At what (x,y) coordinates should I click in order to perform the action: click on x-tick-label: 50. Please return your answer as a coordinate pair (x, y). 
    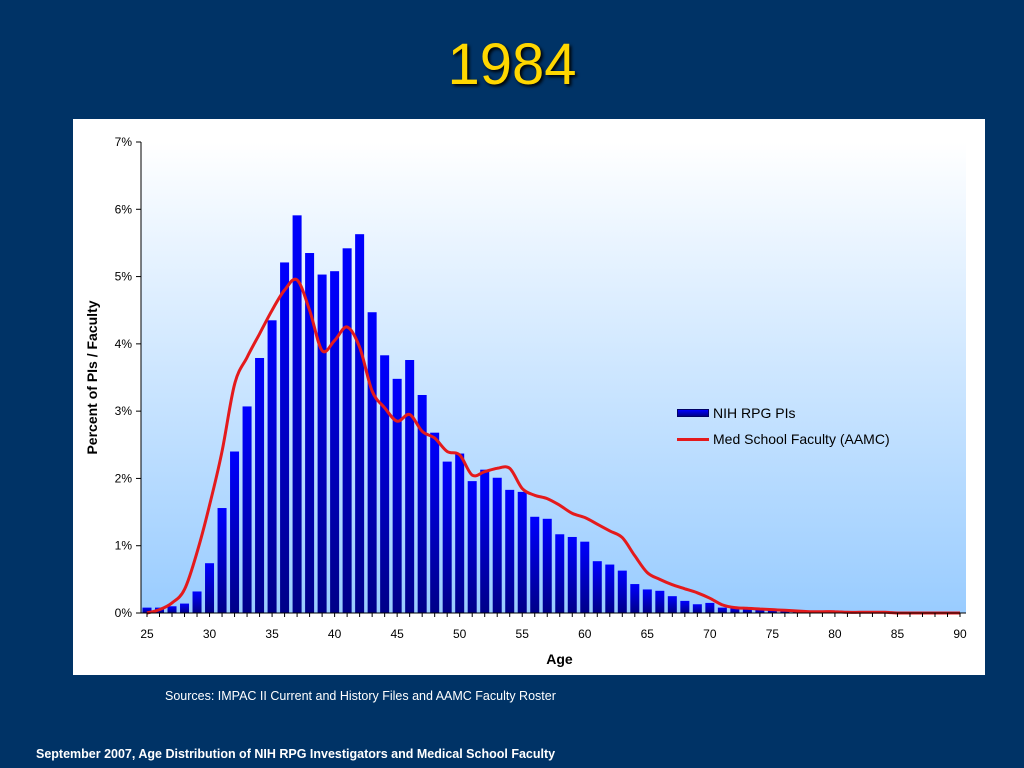
    Looking at the image, I should click on (460, 634).